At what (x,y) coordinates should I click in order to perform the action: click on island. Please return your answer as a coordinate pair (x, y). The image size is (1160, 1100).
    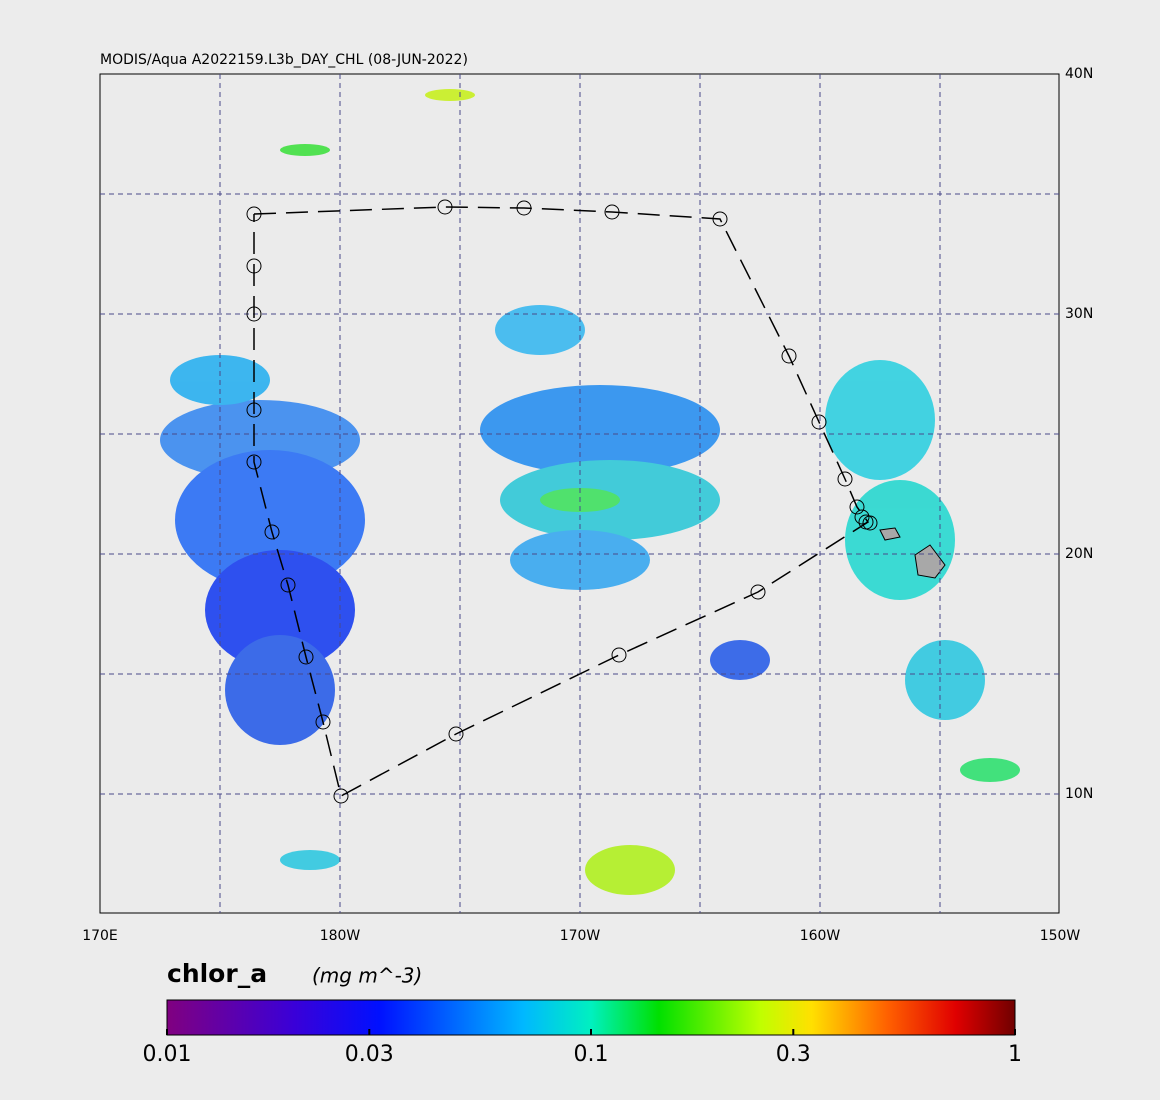
    Looking at the image, I should click on (890, 534).